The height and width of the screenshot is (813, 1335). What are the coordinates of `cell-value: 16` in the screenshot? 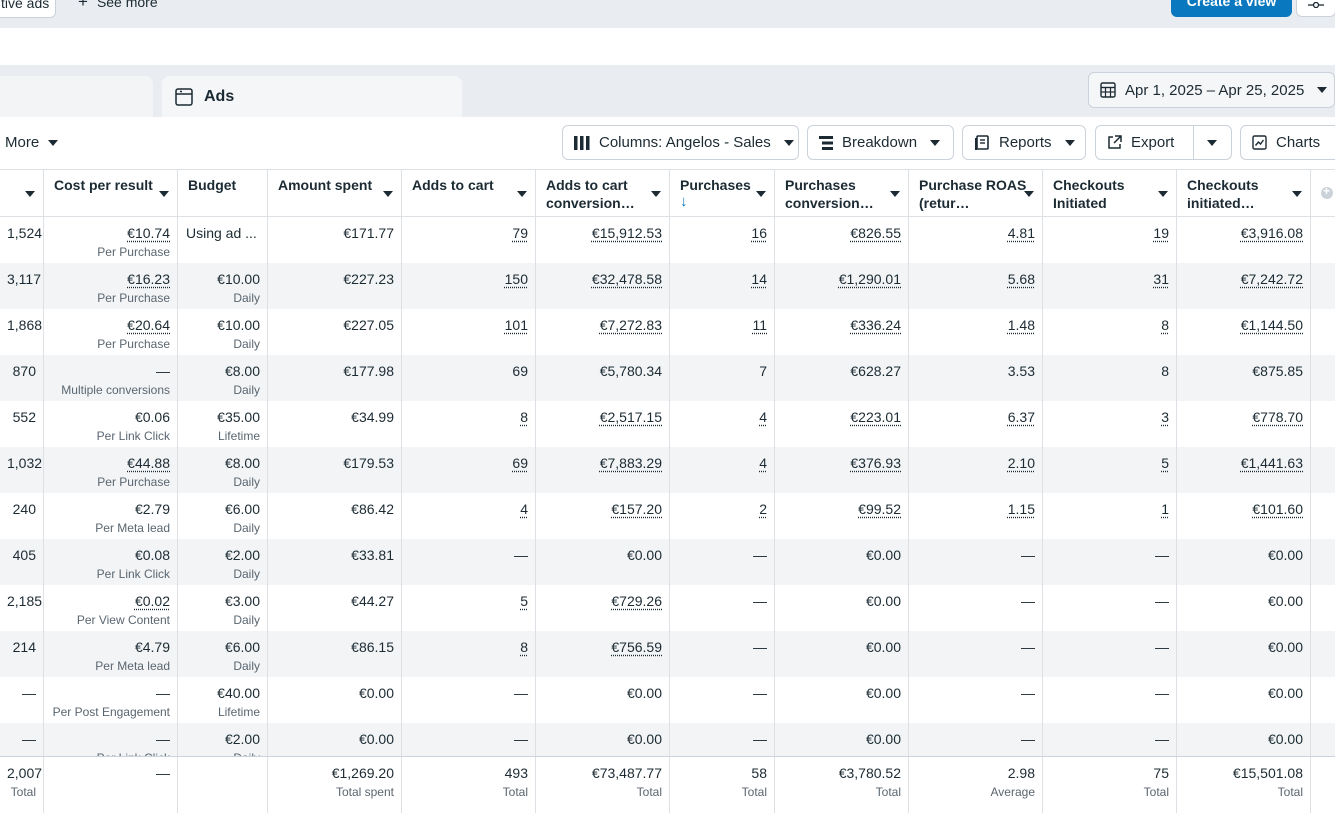 It's located at (759, 233).